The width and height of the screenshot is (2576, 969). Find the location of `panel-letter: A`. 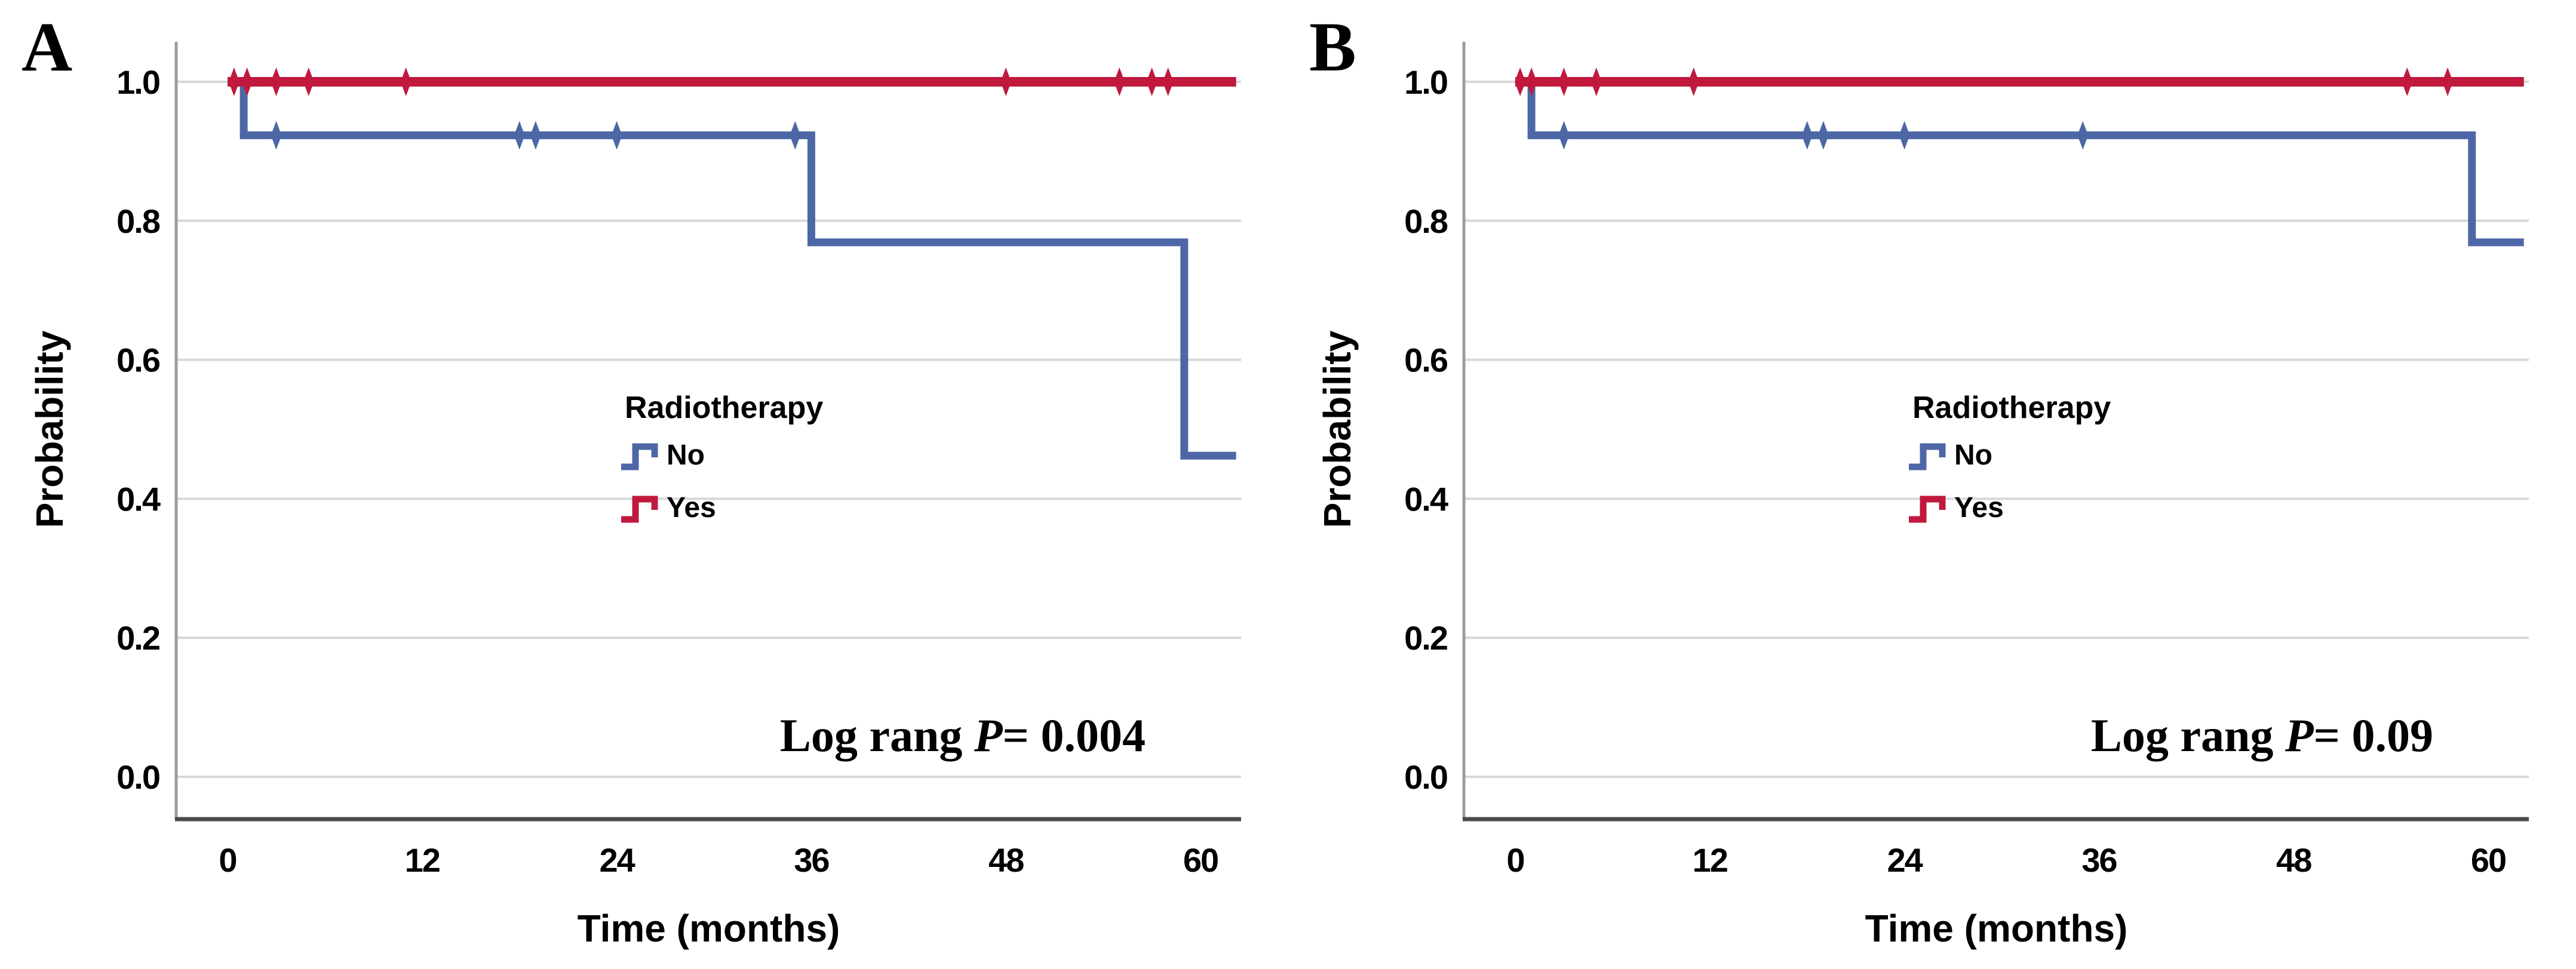

panel-letter: A is located at coordinates (47, 47).